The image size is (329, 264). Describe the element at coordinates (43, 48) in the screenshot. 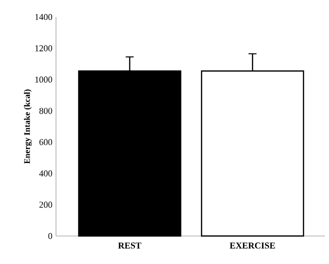

I see `y-tick-label: 1200` at that location.